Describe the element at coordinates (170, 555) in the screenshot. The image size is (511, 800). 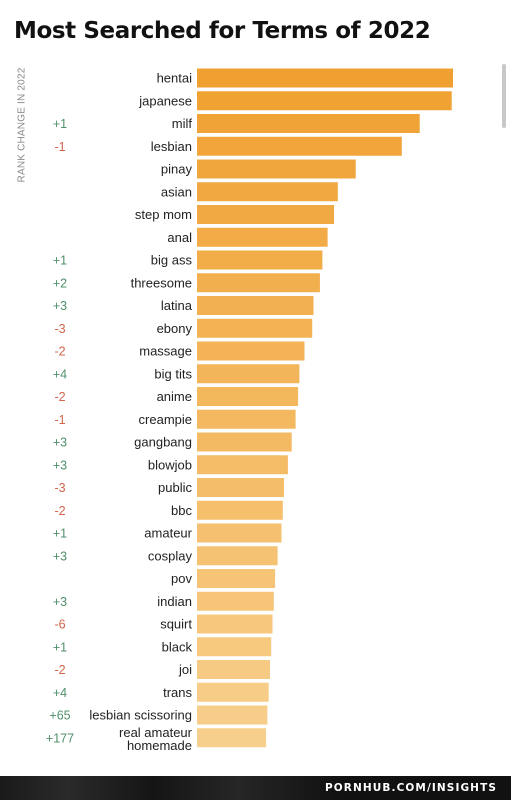
I see `category-label: cosplay` at that location.